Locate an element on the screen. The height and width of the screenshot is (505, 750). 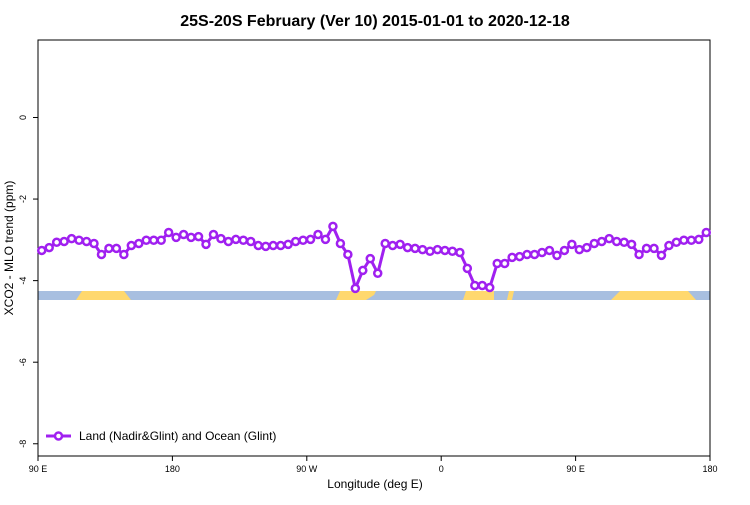
x-tick-label: 0 is located at coordinates (441, 469).